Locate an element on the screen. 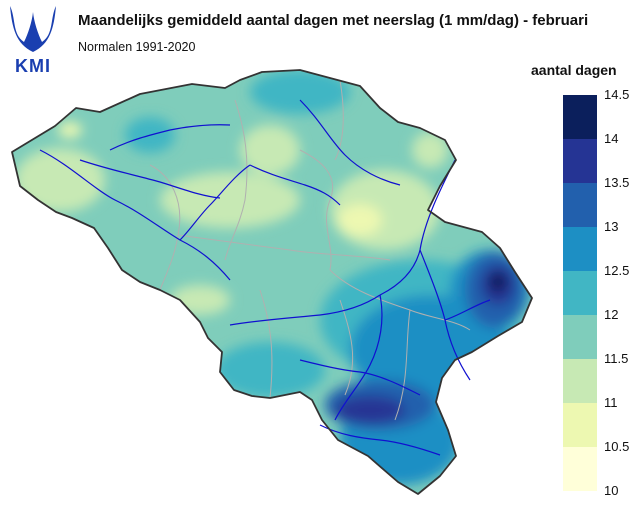 This screenshot has width=640, height=507. zone-12-hainaut is located at coordinates (270, 370).